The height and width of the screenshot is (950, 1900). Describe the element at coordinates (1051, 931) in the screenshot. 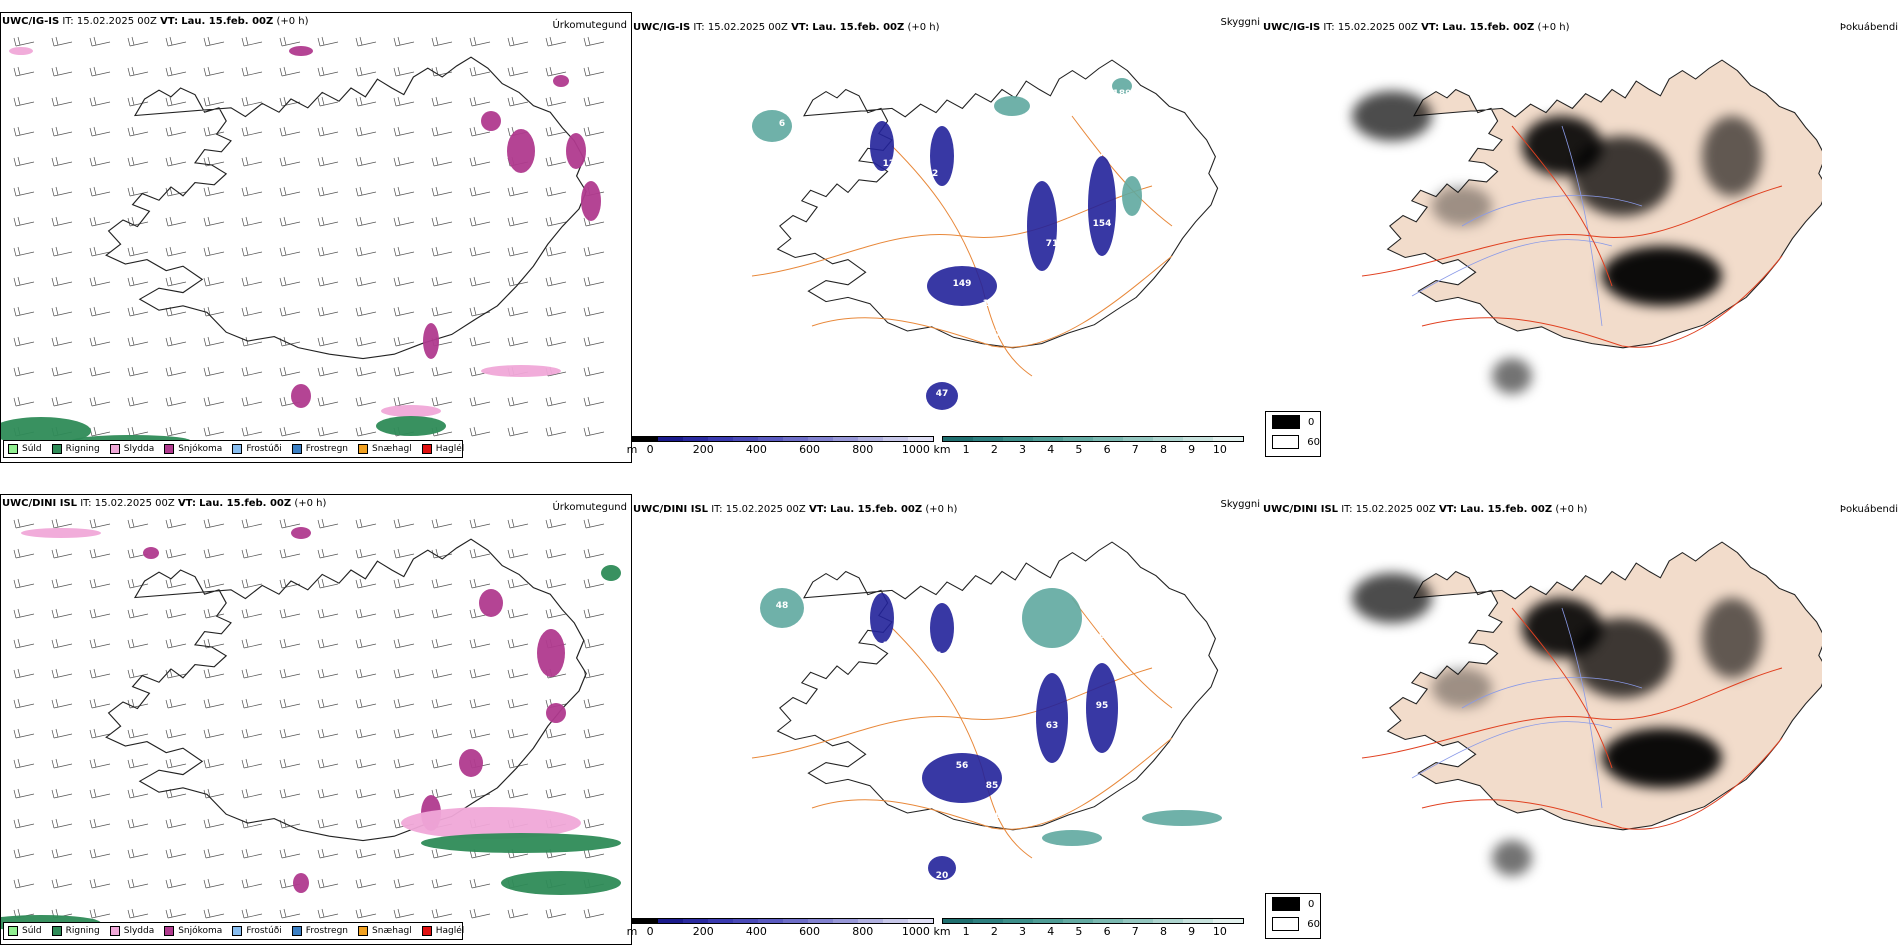

I see `colorbar-tick: 4` at that location.